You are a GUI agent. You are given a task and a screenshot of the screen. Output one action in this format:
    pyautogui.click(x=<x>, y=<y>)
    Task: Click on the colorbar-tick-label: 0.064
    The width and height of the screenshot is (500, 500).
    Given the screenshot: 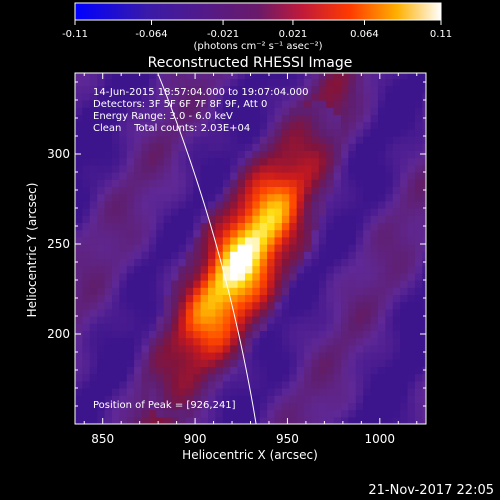 What is the action you would take?
    pyautogui.click(x=364, y=34)
    